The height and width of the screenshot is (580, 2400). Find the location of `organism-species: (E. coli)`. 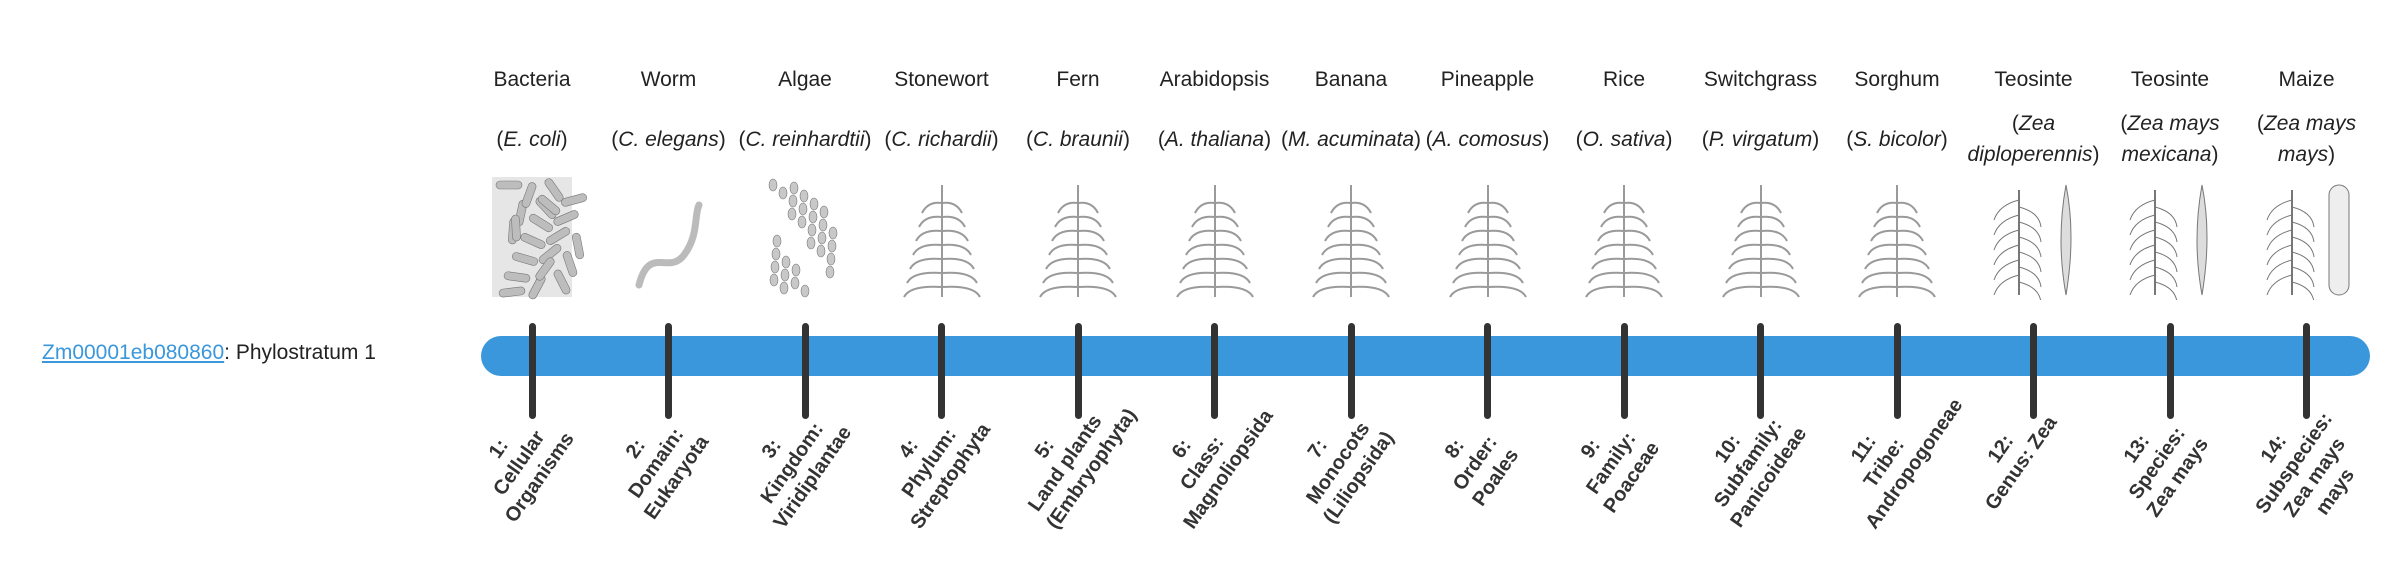

organism-species: (E. coli) is located at coordinates (532, 139).